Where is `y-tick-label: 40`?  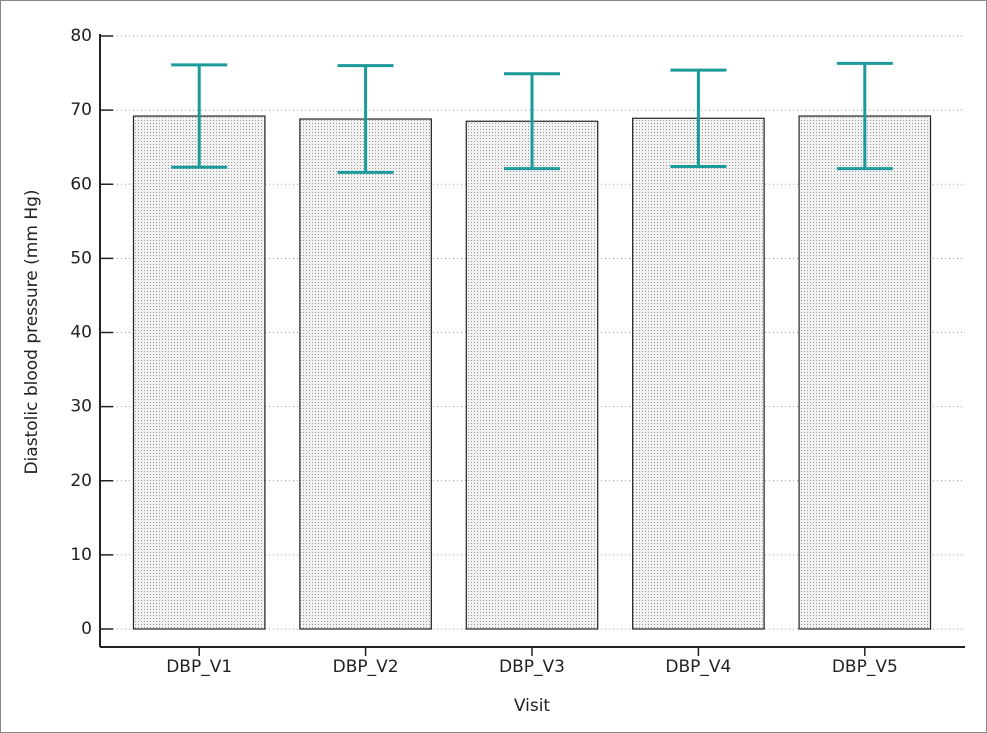
y-tick-label: 40 is located at coordinates (81, 333).